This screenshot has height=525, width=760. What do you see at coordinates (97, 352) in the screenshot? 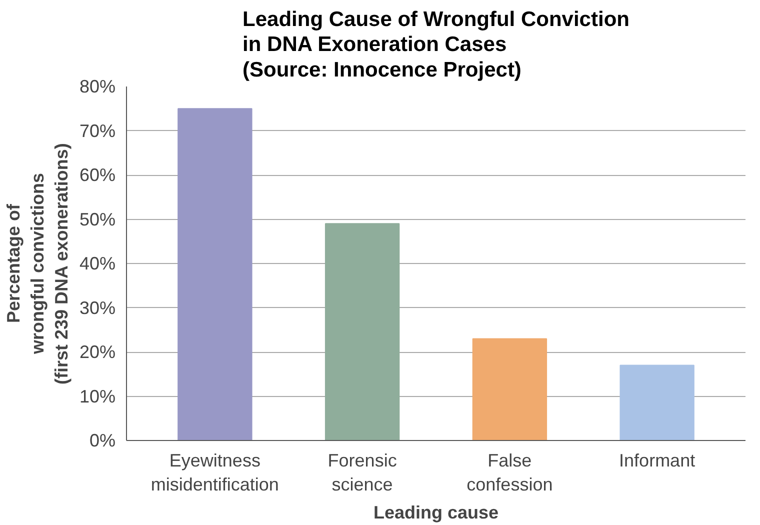
I see `y-tick-label: 20%` at bounding box center [97, 352].